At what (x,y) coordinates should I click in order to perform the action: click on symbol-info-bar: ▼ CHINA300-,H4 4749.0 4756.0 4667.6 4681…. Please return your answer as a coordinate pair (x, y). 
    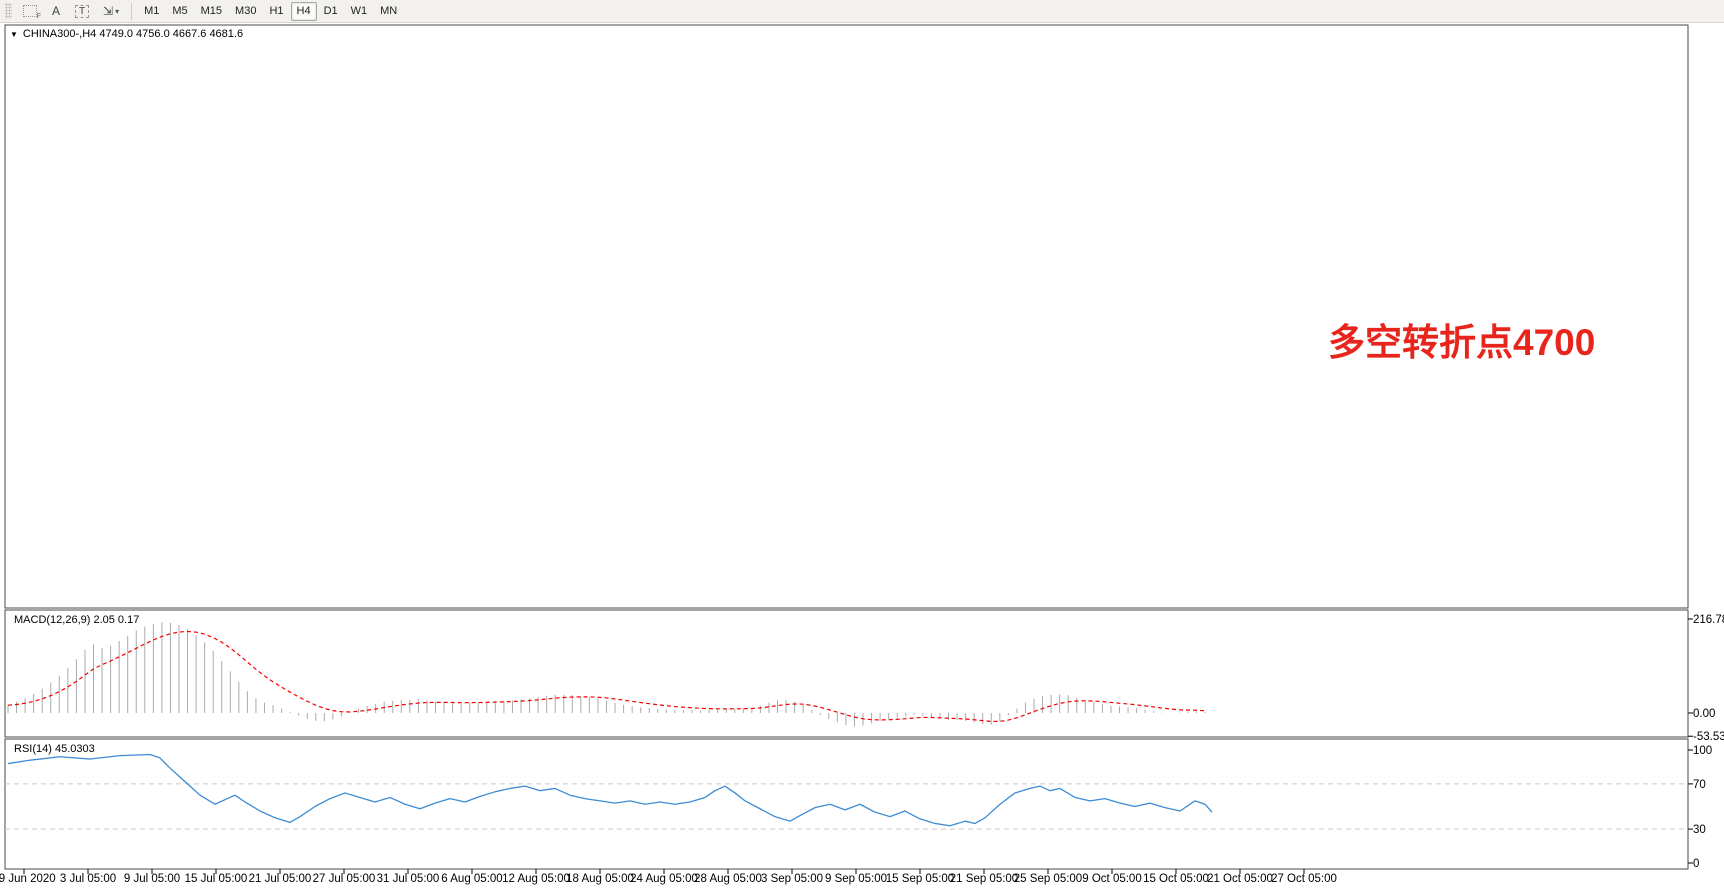
    Looking at the image, I should click on (126, 34).